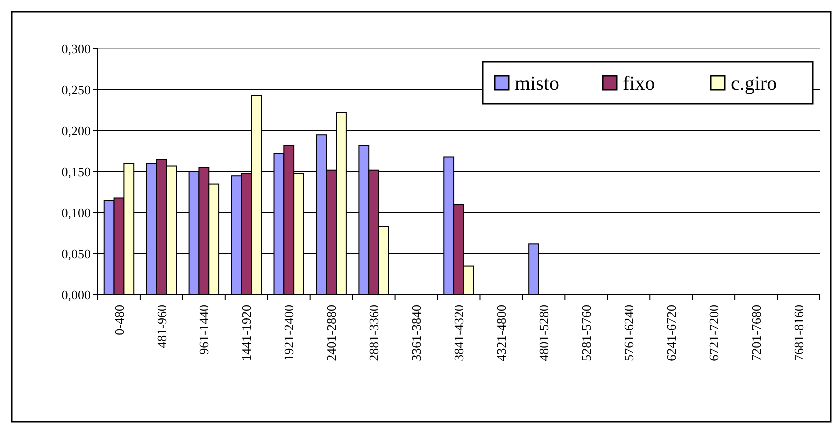 This screenshot has width=832, height=423. I want to click on x-tick-label: 481-960, so click(162, 326).